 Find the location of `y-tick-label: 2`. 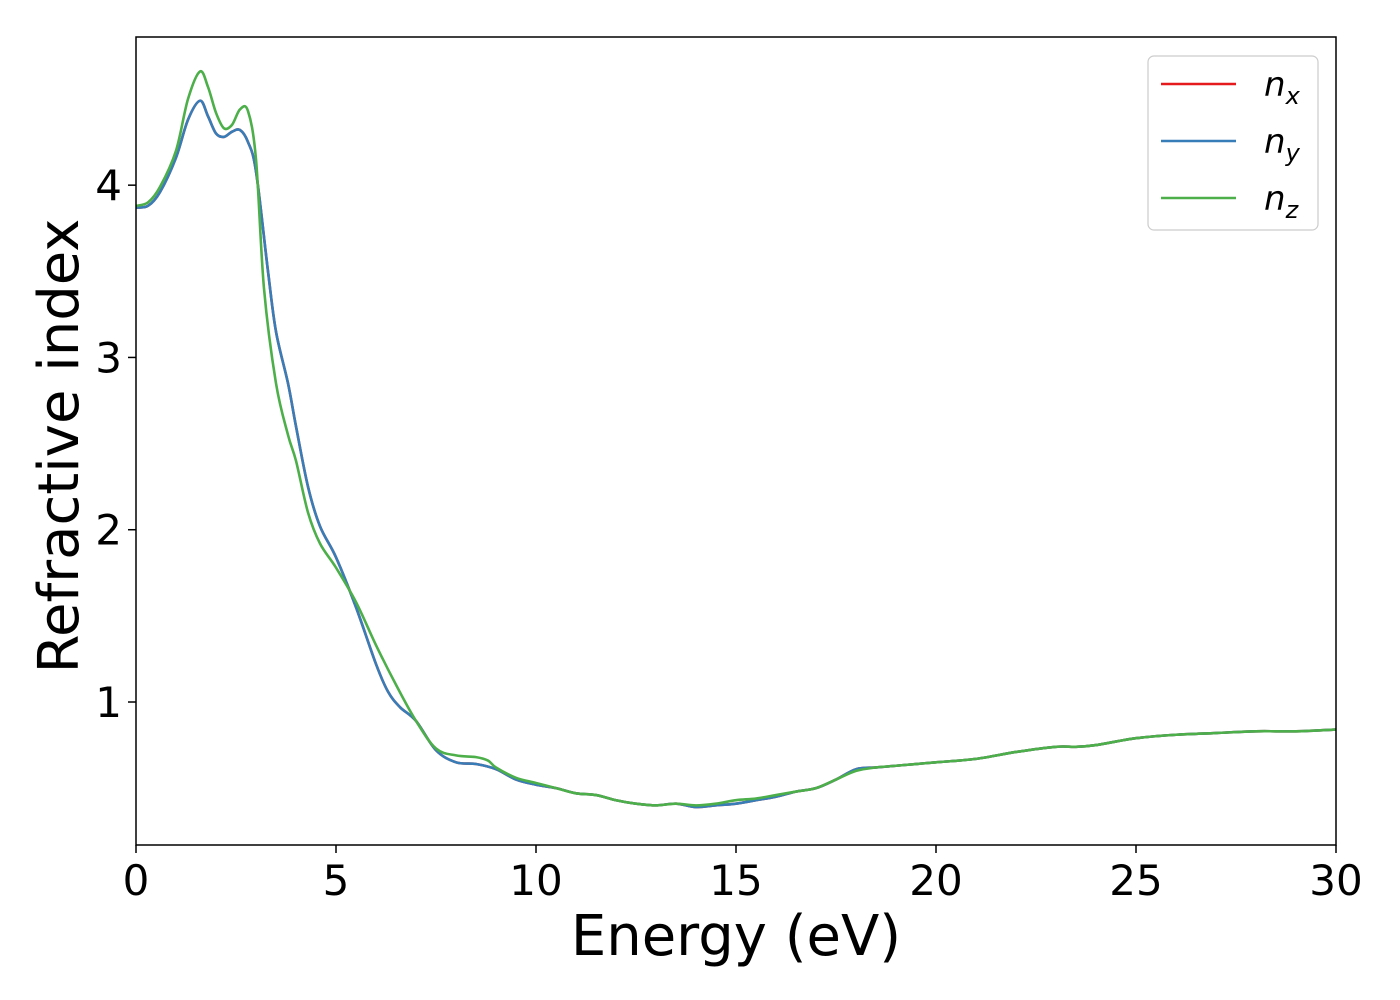

y-tick-label: 2 is located at coordinates (108, 530).